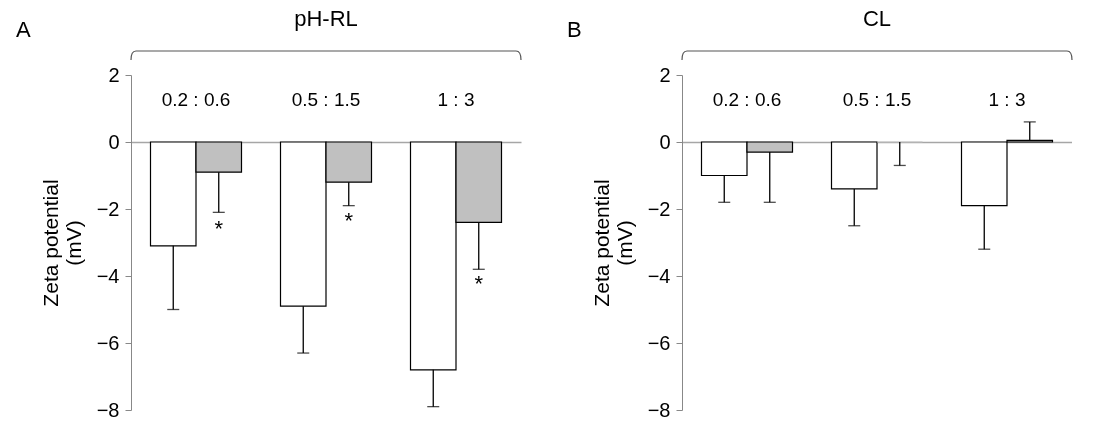 Image resolution: width=1105 pixels, height=426 pixels. What do you see at coordinates (326, 18) in the screenshot?
I see `chart-title: pH-RL` at bounding box center [326, 18].